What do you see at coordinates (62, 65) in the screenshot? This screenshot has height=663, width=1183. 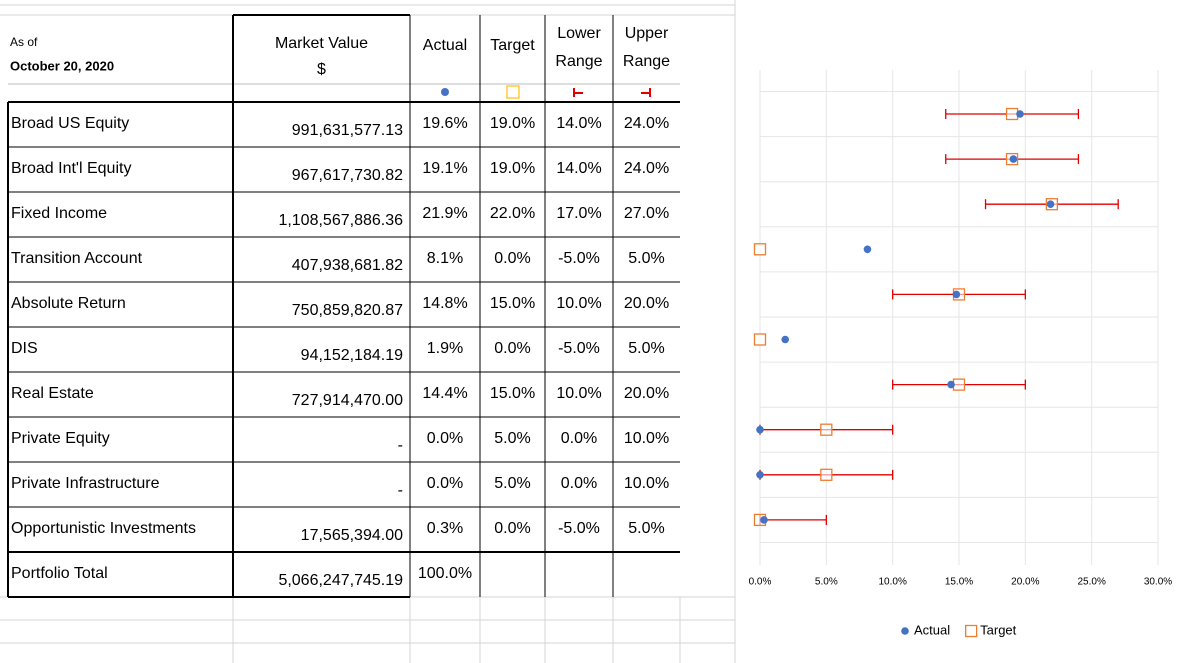 I see `as-of-date: October 20, 2020` at bounding box center [62, 65].